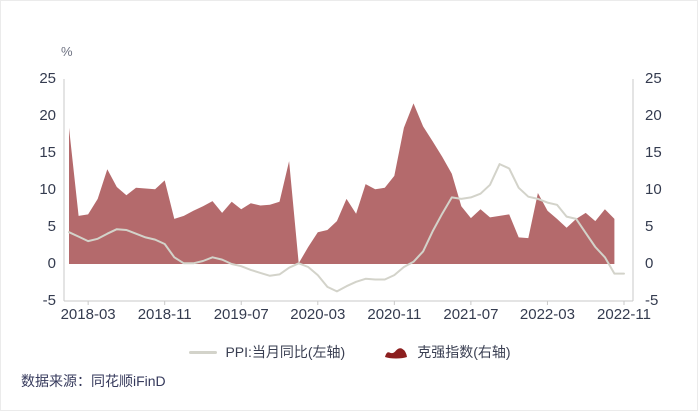  I want to click on legend-item-keqiang: 克强指数(右轴), so click(447, 352).